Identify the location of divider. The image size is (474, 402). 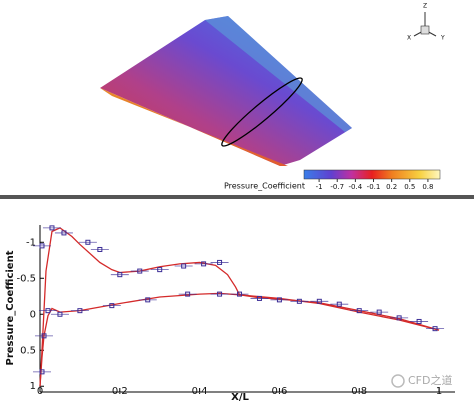
(237, 197).